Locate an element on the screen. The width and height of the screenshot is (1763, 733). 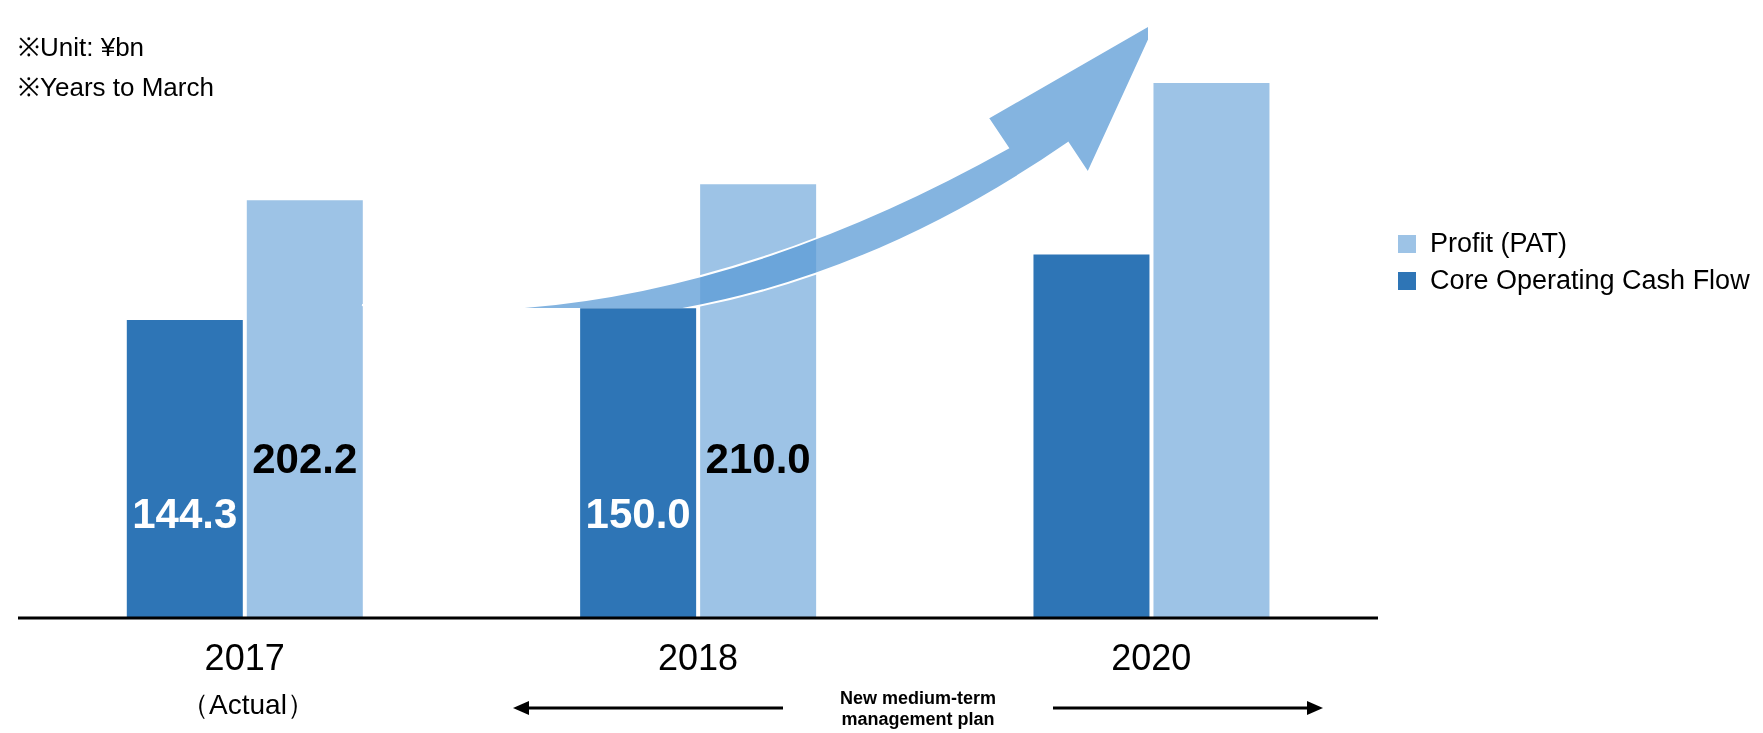
text: ※Unit: ¥bn is located at coordinates (81, 47).